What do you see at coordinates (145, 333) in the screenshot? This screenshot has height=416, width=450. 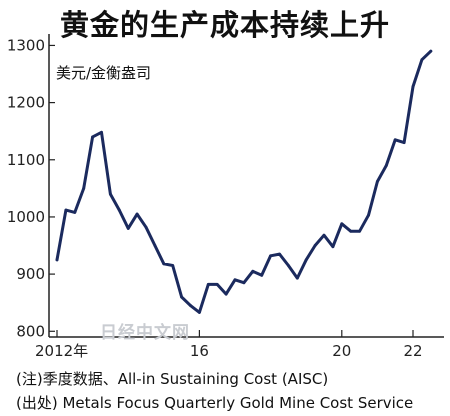 I see `watermark: 日经中文网` at bounding box center [145, 333].